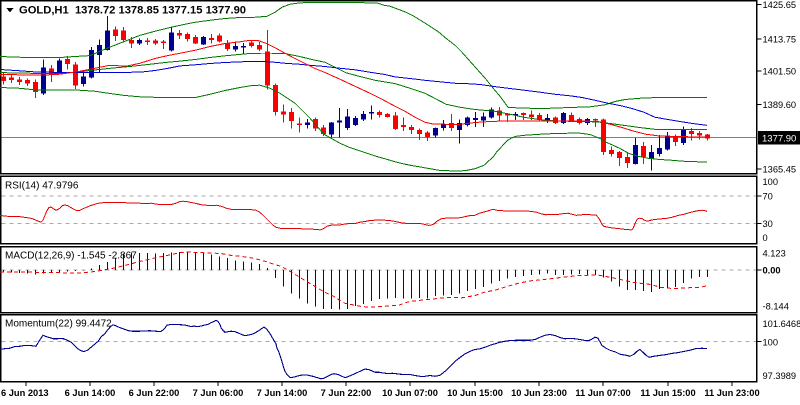  Describe the element at coordinates (779, 139) in the screenshot. I see `svg-text: 1377.90` at that location.